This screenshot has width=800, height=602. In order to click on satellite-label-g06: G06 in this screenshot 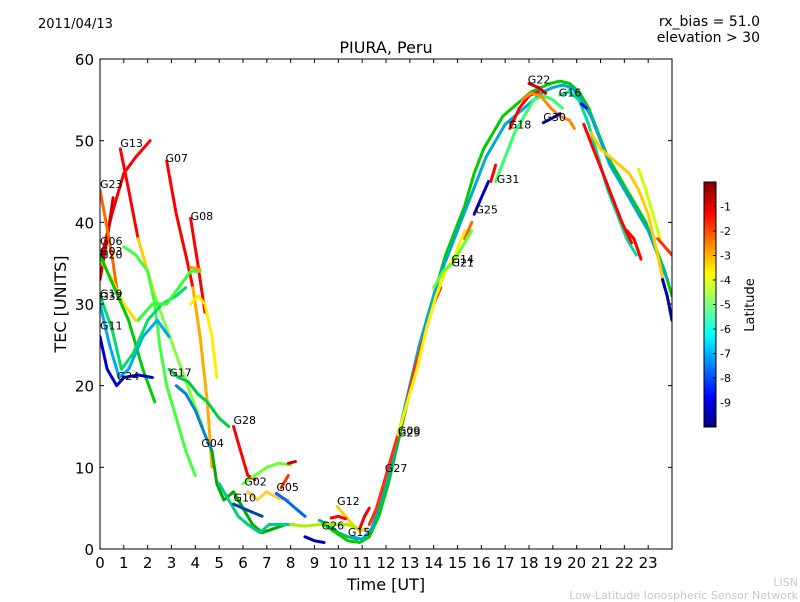, I will do `click(111, 241)`.